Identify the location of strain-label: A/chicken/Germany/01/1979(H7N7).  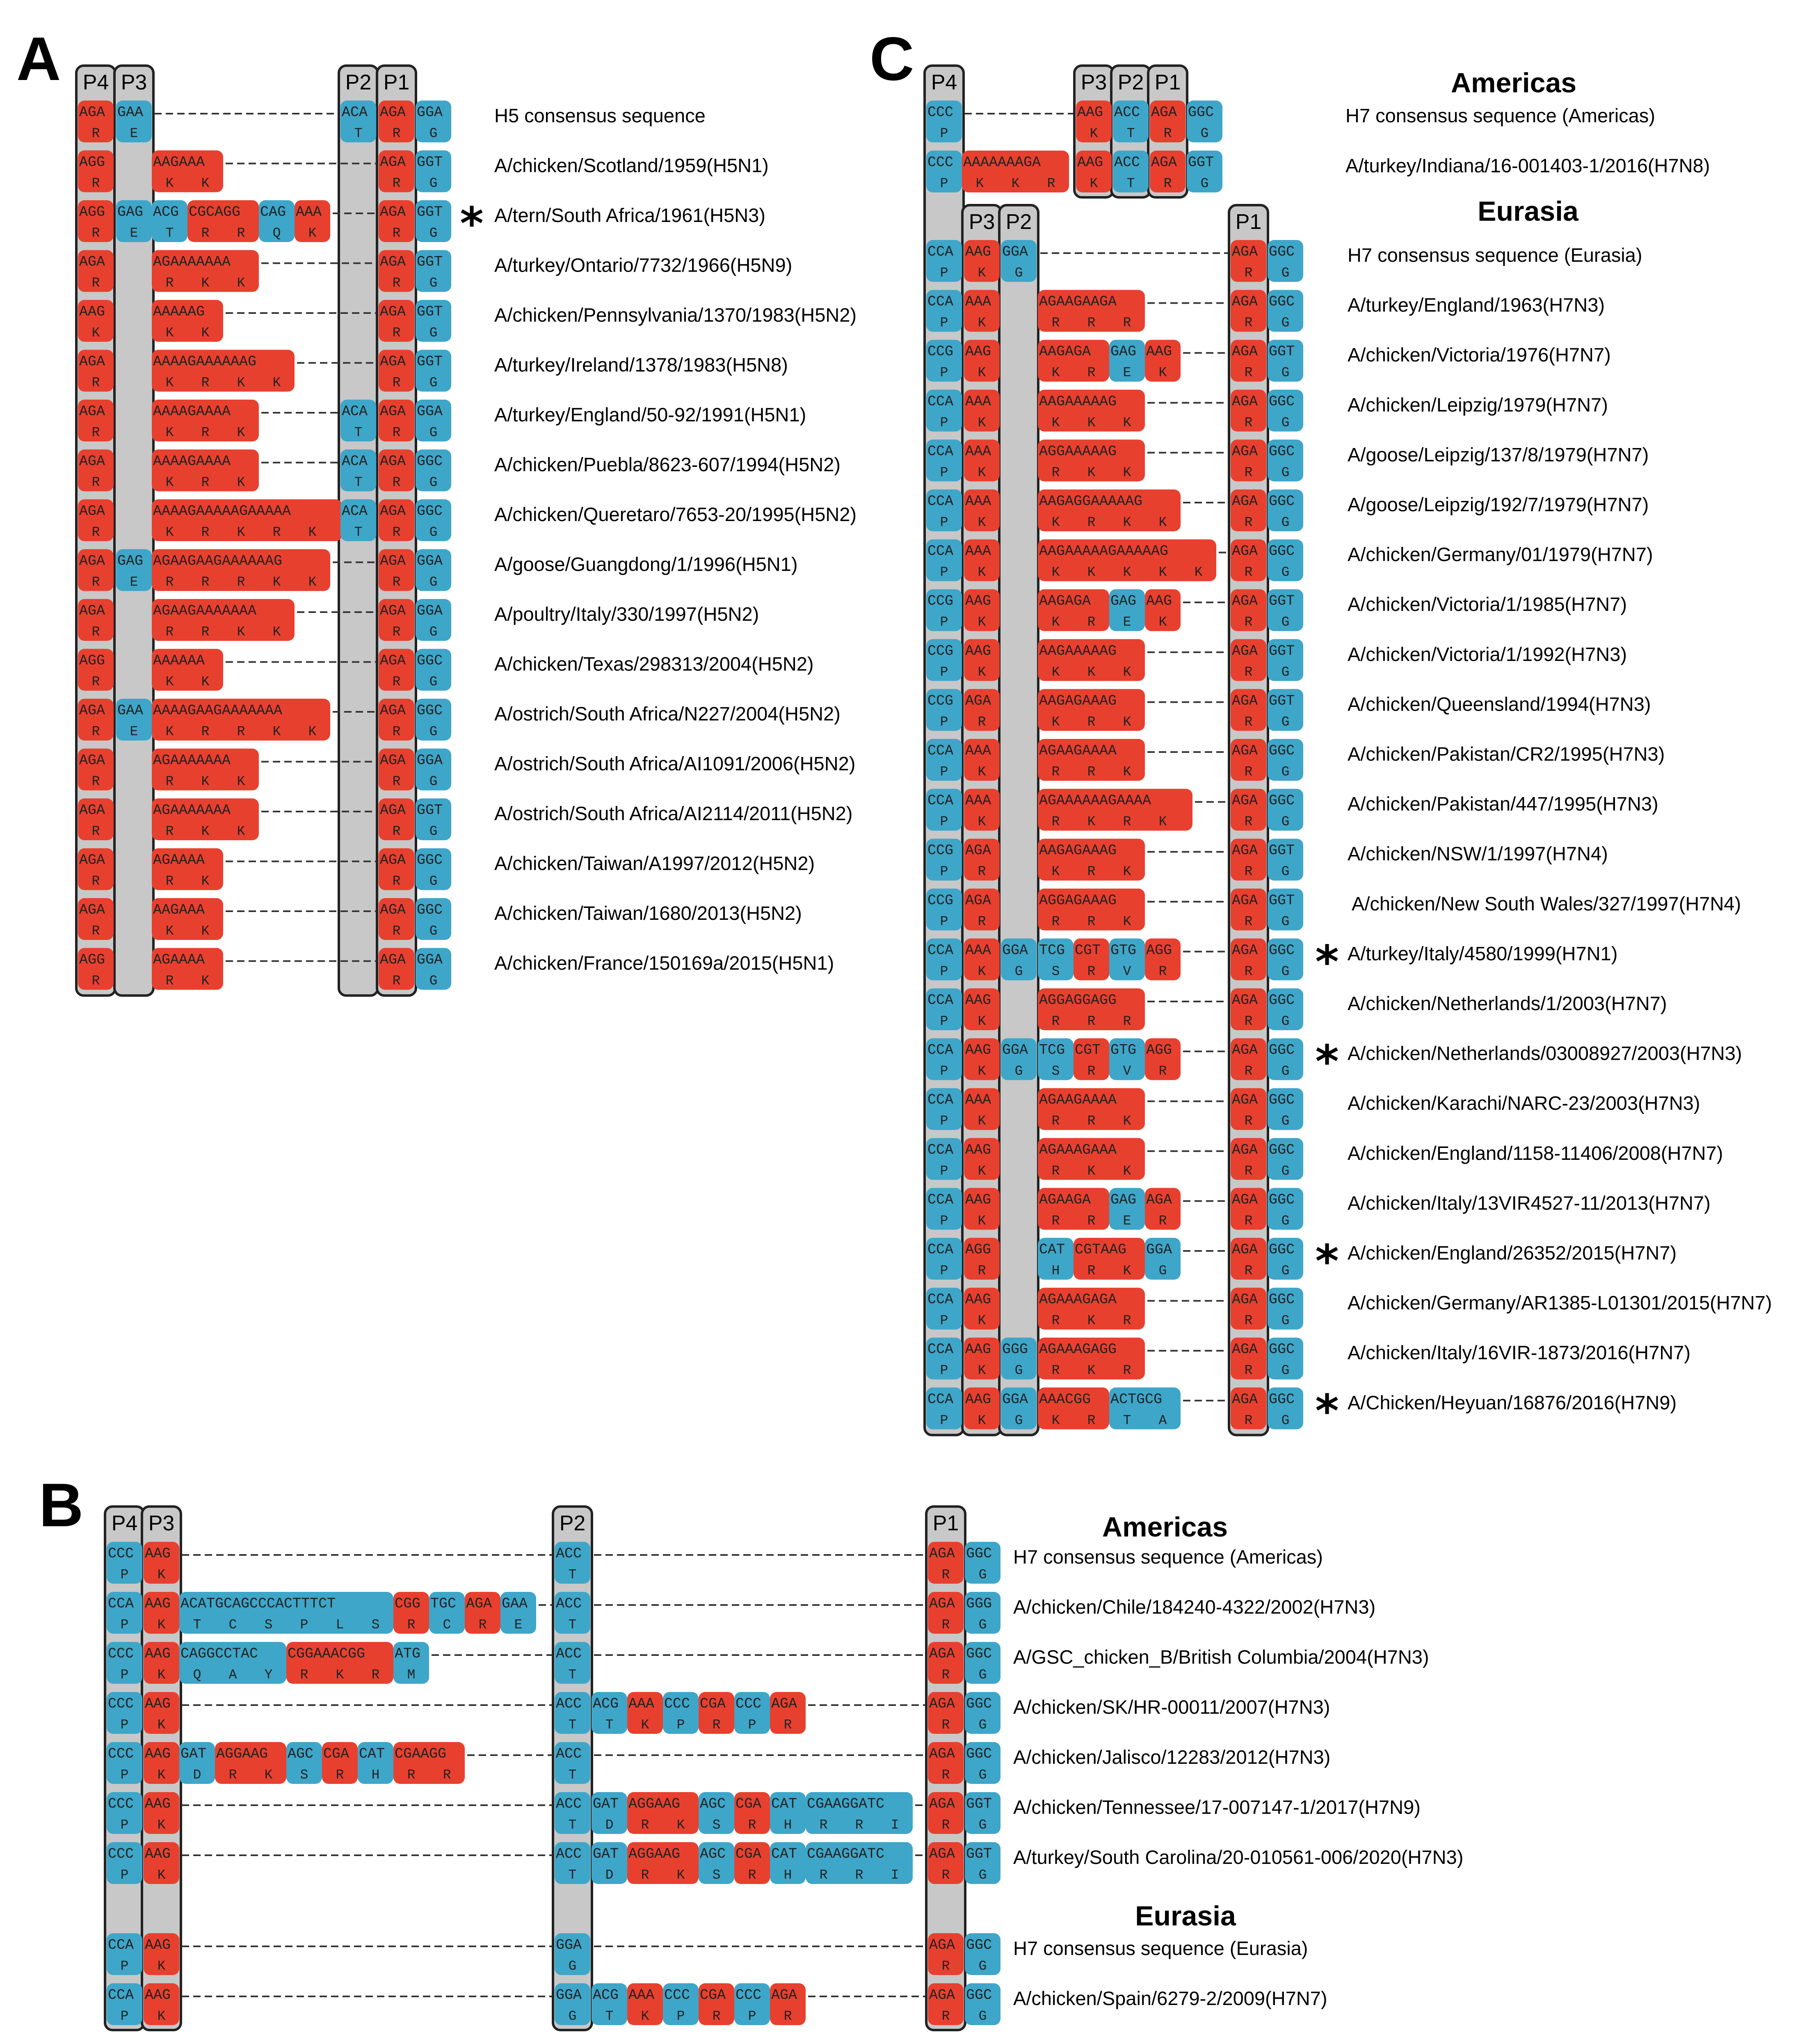
(1500, 554).